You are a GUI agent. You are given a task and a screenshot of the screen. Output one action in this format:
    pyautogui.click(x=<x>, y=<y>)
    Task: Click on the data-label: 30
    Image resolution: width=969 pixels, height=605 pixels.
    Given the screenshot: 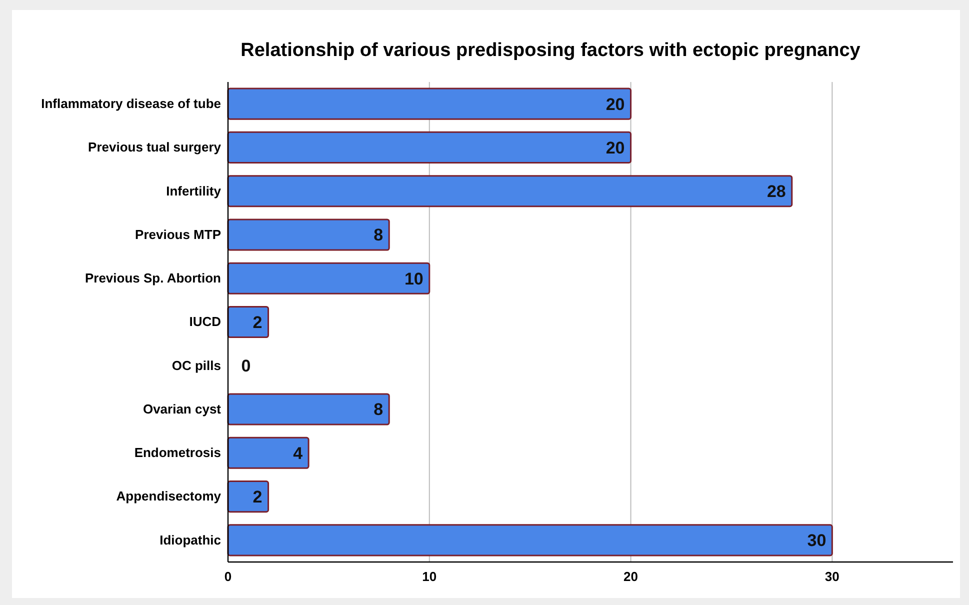 What is the action you would take?
    pyautogui.click(x=816, y=540)
    